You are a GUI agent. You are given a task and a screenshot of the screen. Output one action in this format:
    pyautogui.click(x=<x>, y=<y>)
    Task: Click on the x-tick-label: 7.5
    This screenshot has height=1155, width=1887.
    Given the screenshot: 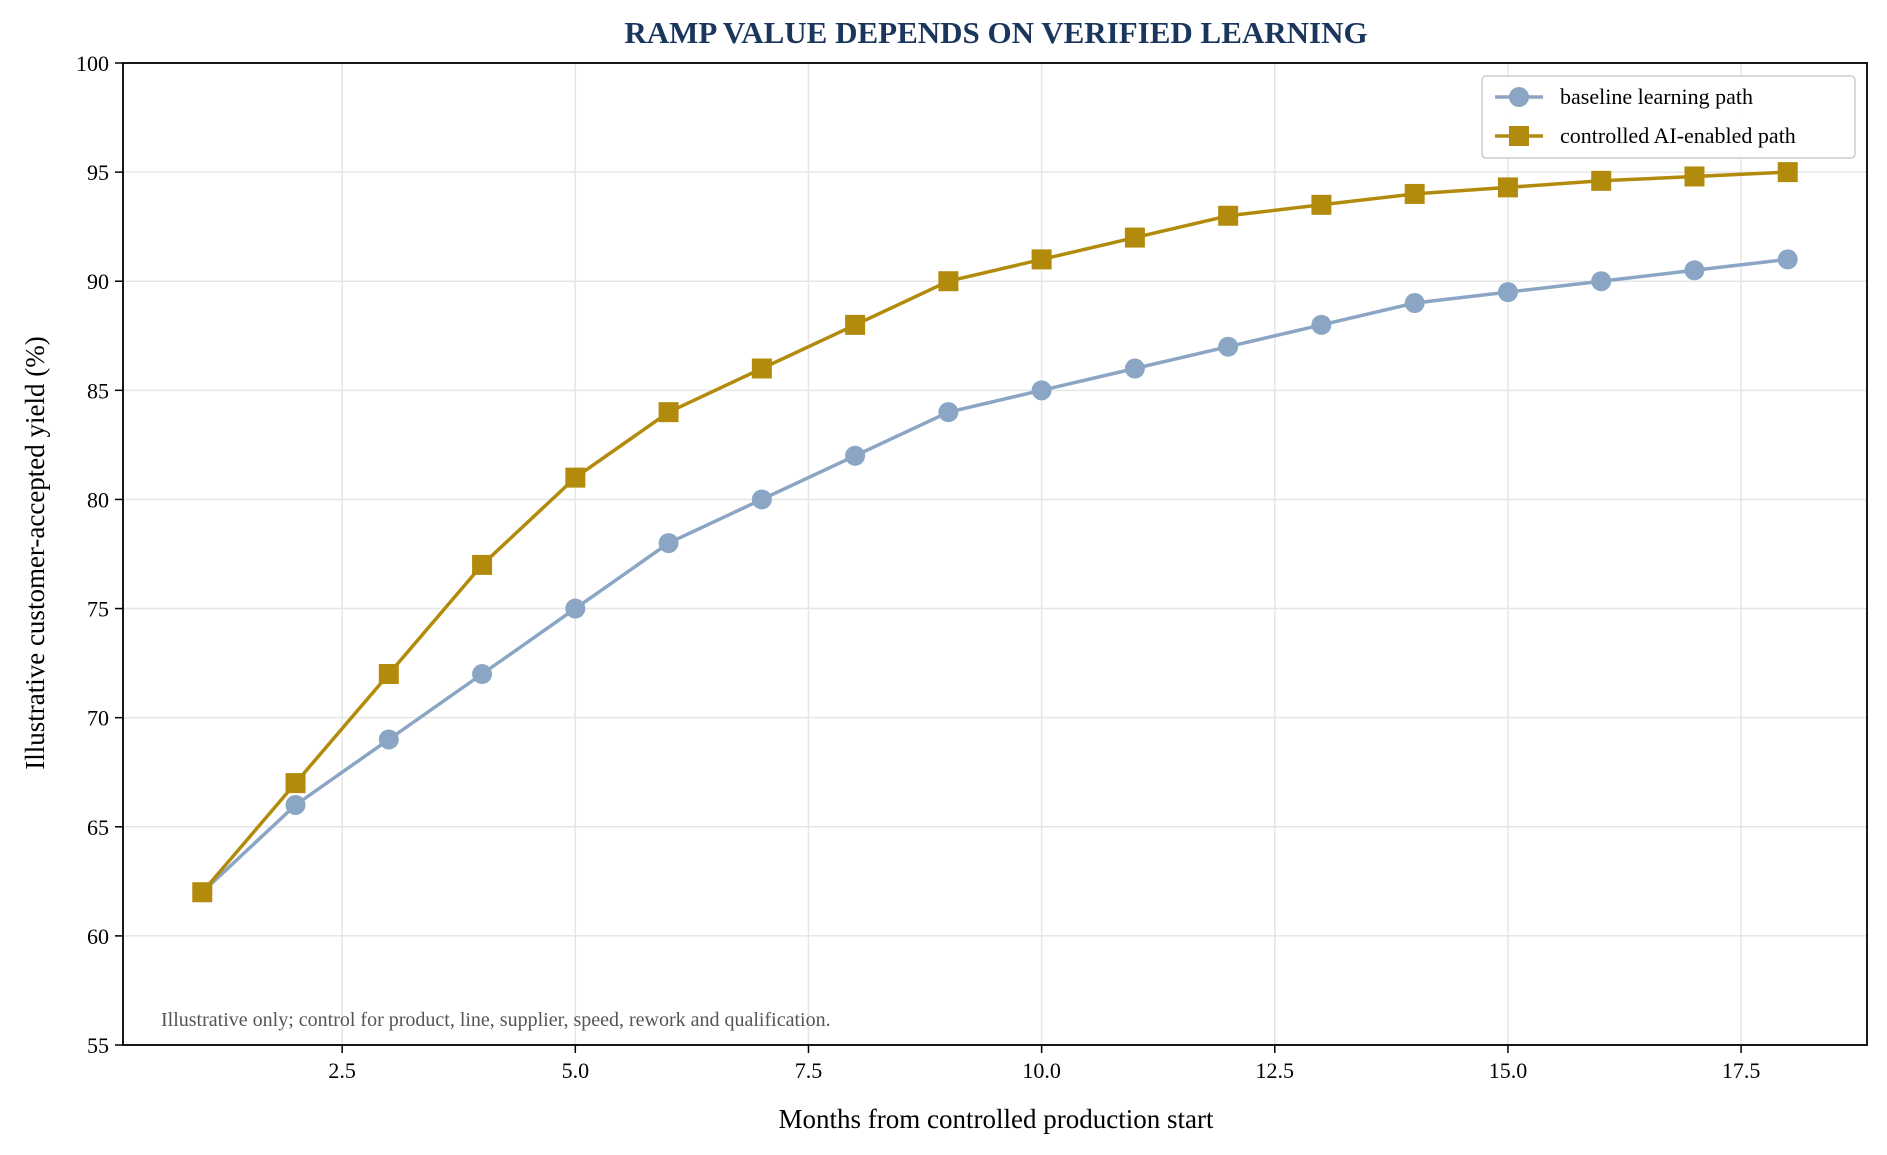 What is the action you would take?
    pyautogui.click(x=809, y=1070)
    